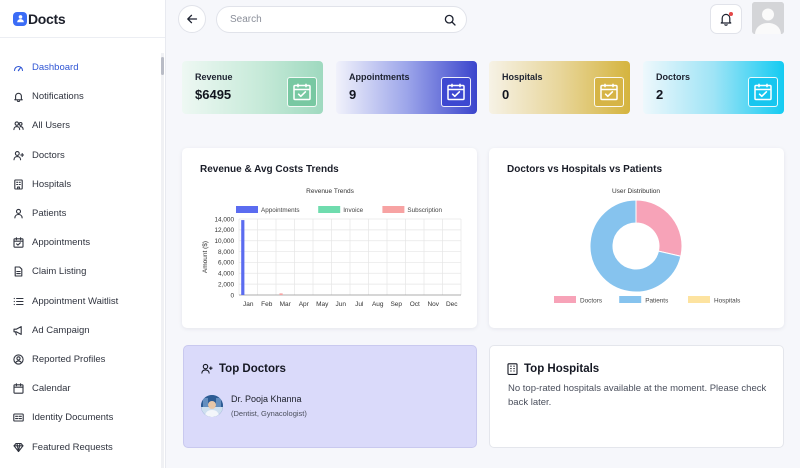  I want to click on scrollbar-thumb, so click(162, 66).